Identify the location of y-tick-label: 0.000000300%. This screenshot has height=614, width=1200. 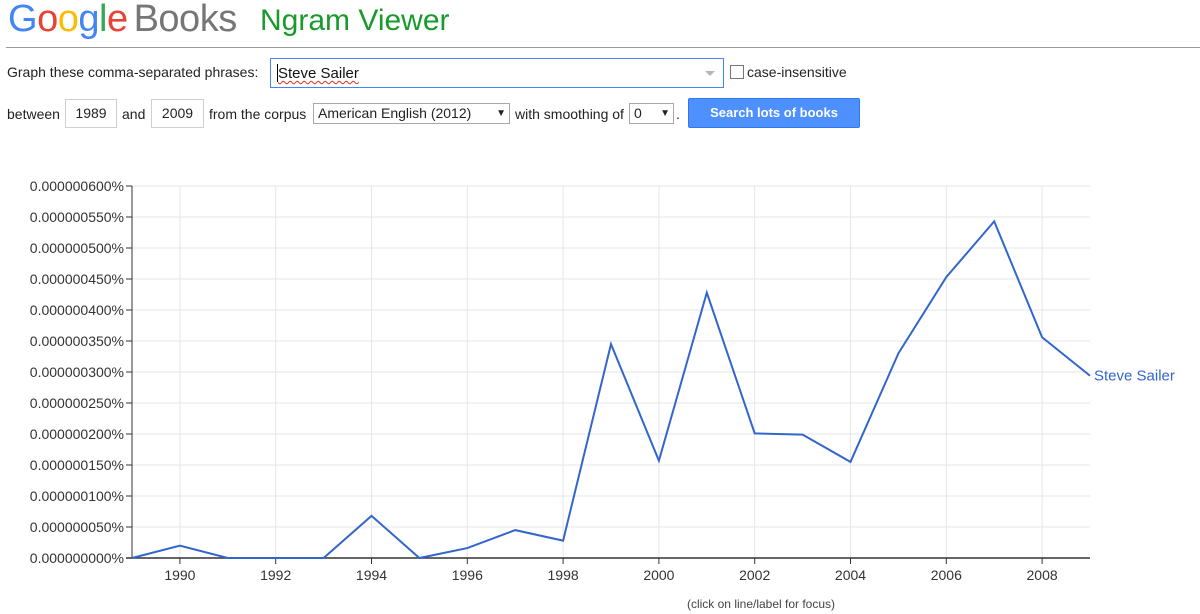
(77, 372).